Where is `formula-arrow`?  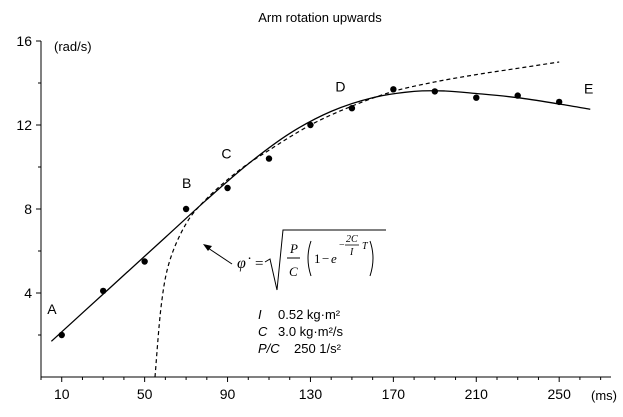
formula-arrow is located at coordinates (218, 254).